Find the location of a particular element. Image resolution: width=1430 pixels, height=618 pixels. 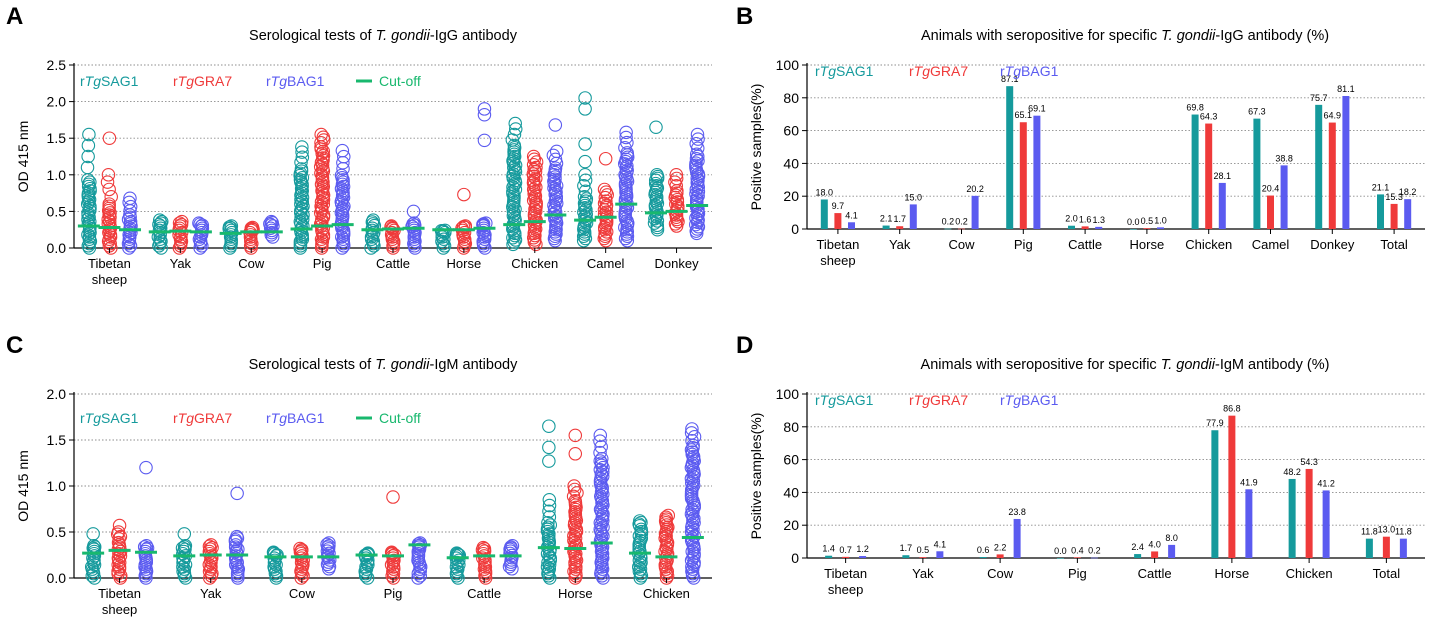

data-label-bag1: 1.3 is located at coordinates (1098, 220).